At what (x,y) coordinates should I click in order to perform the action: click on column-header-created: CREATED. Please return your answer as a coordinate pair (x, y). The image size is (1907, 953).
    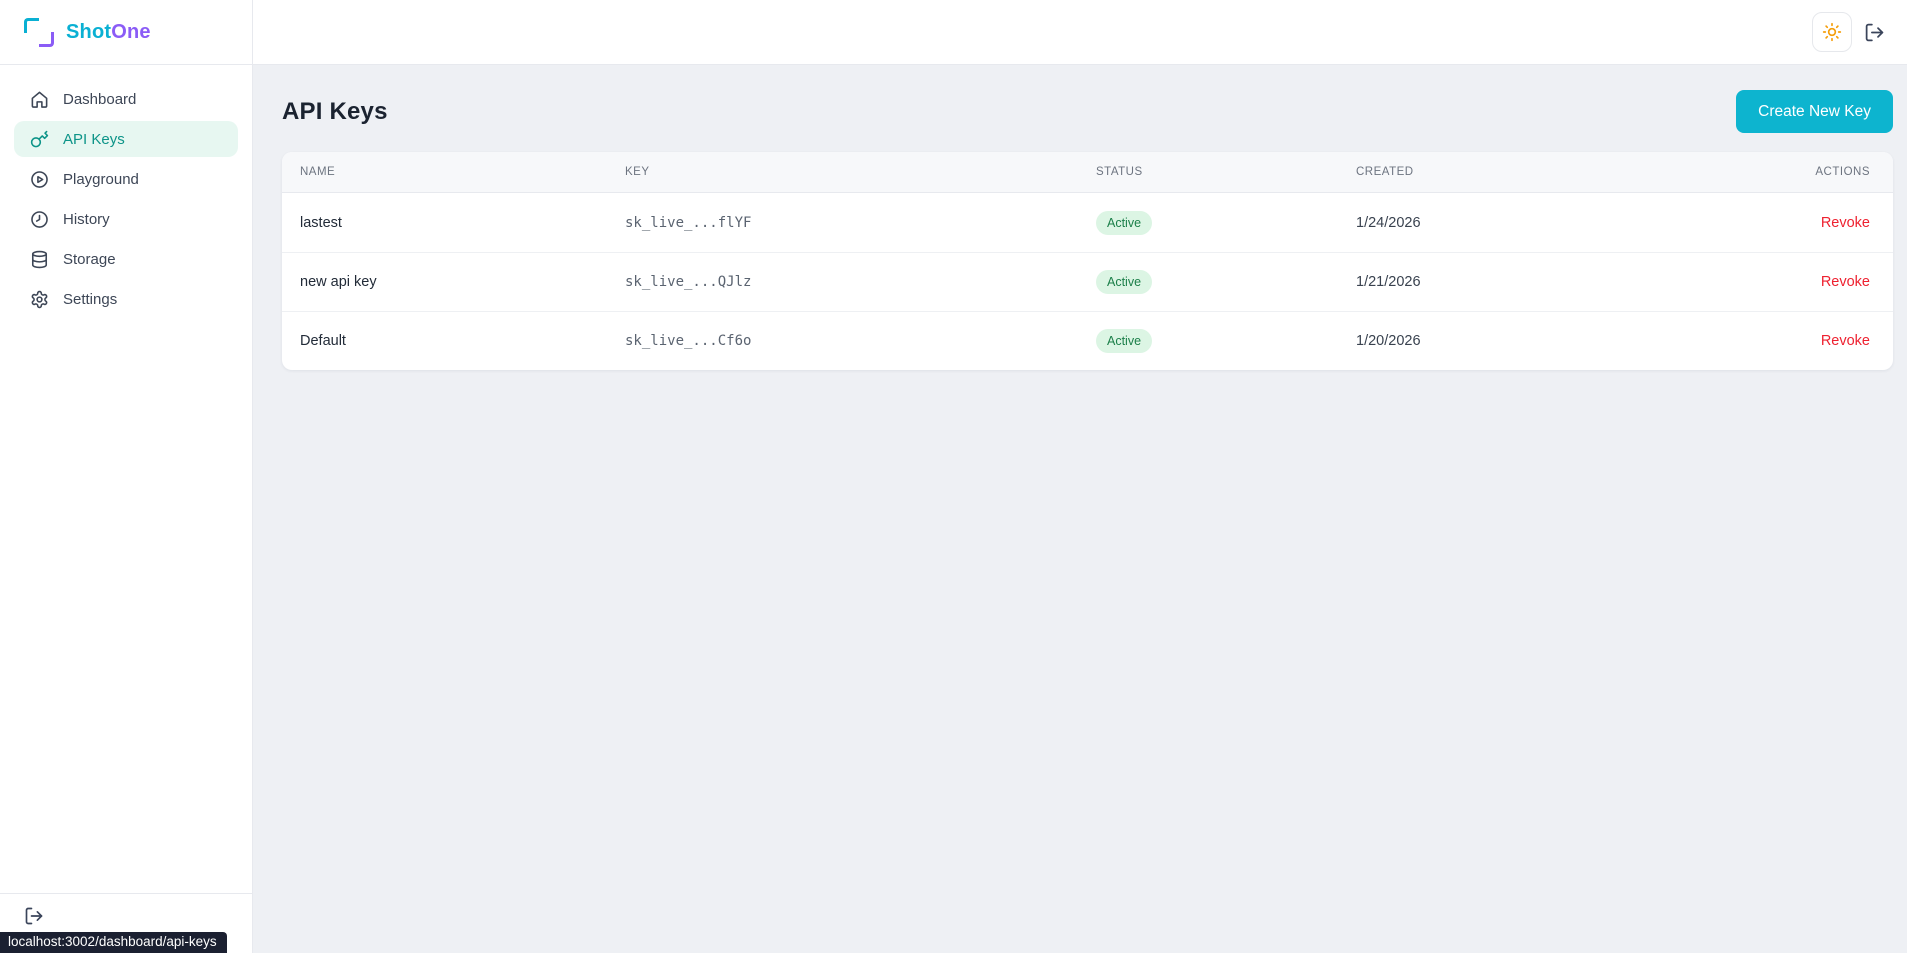
    Looking at the image, I should click on (1385, 172).